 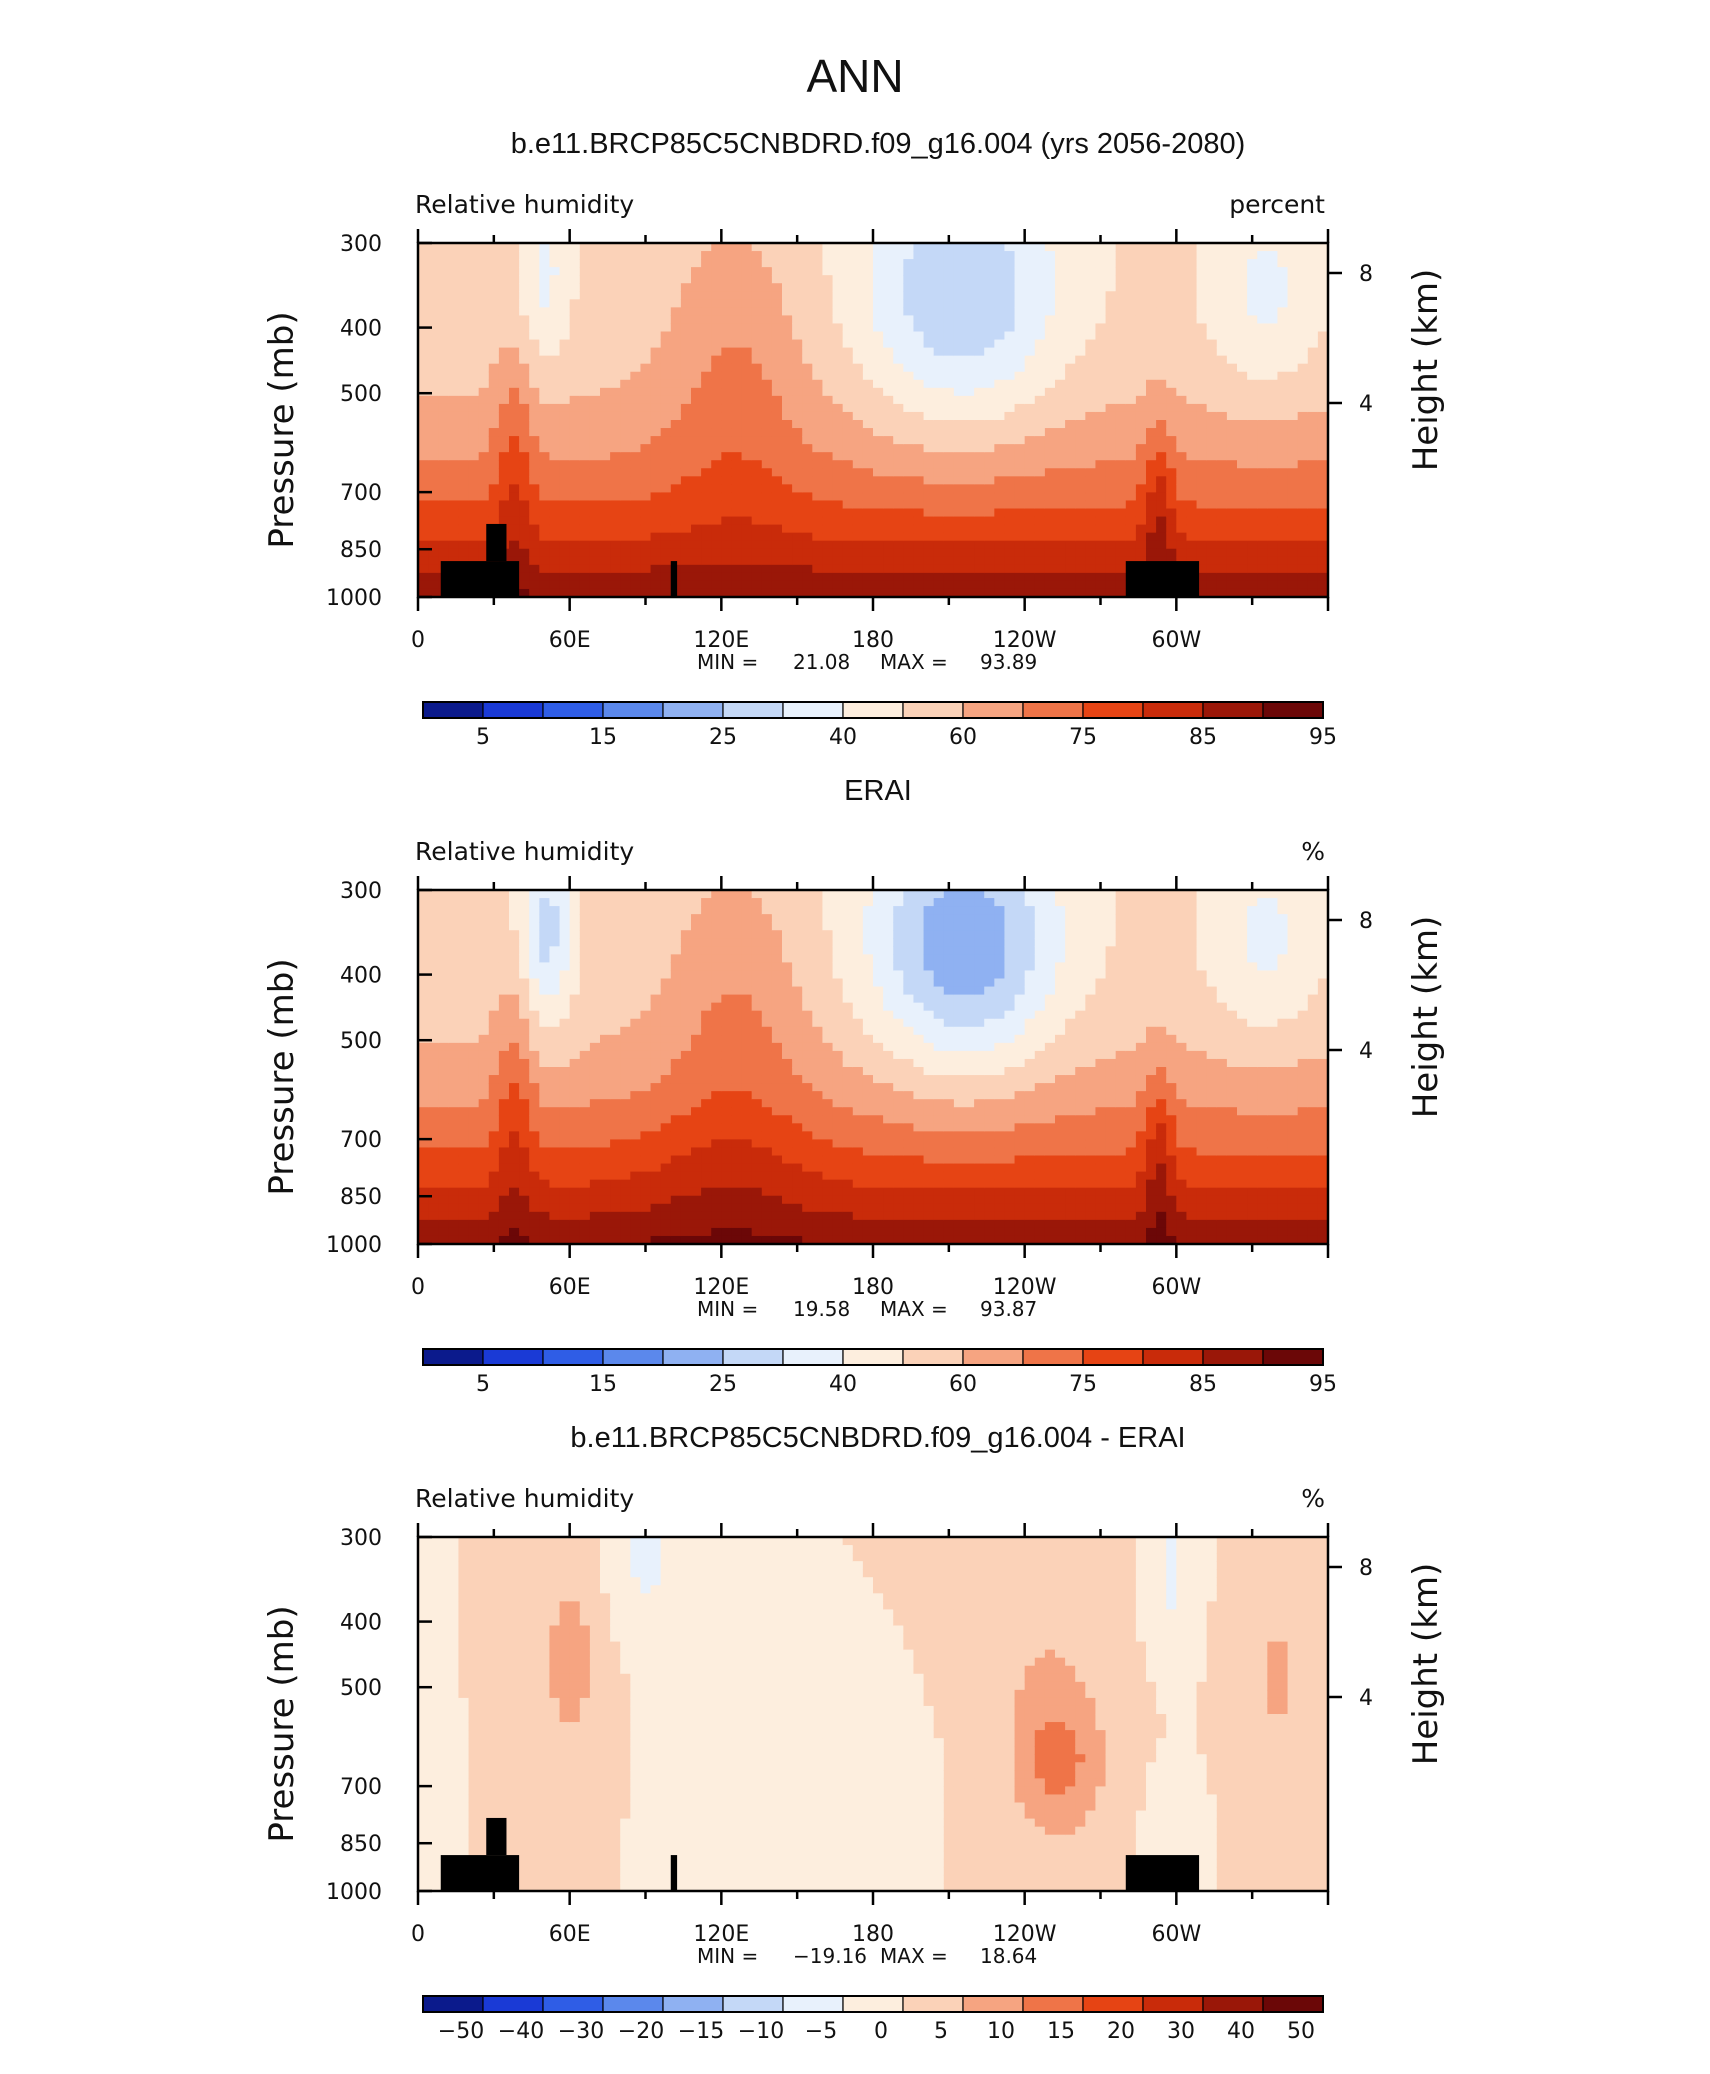 I want to click on colorbar-swatch, so click(x=1173, y=710).